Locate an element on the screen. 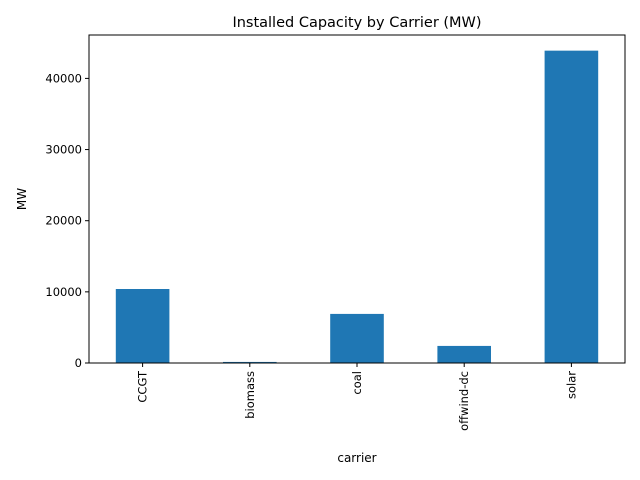  x-axis: CCGT biomass coal offwind-dc solar is located at coordinates (357, 397).